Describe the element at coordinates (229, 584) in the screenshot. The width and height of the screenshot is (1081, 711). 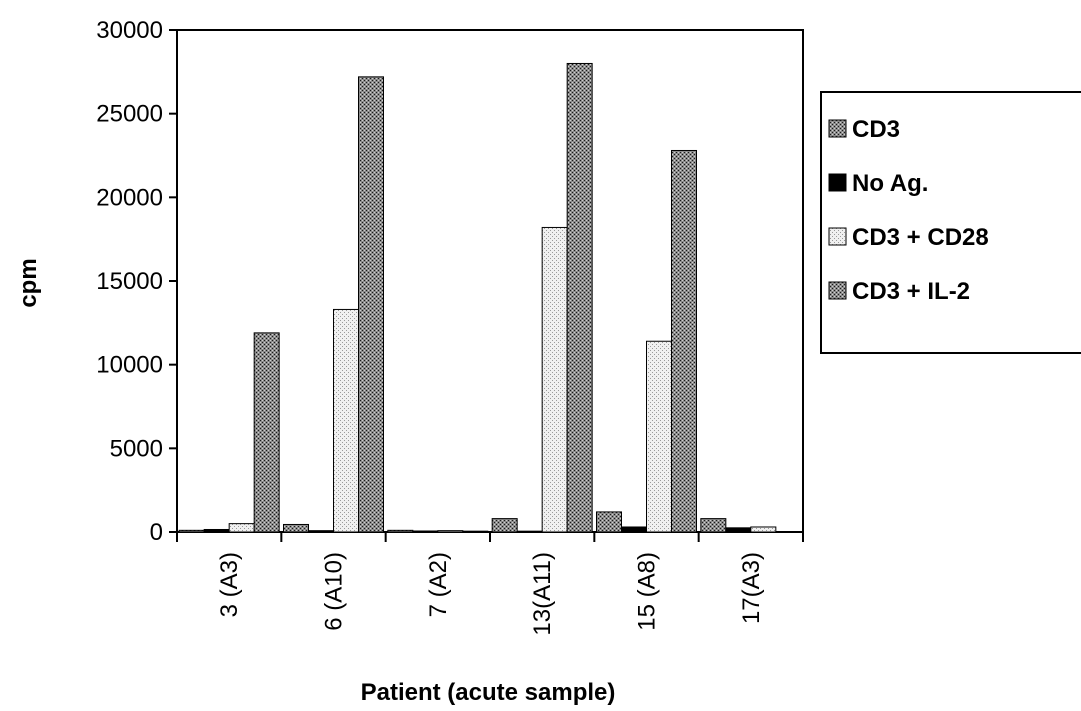
I see `x-tick-label: 3 (A3)` at that location.